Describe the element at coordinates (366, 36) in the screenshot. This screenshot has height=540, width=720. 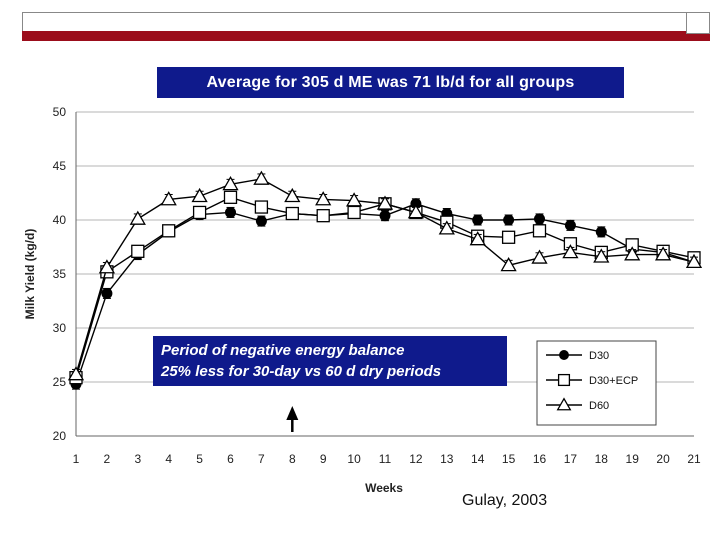
I see `header-bar` at that location.